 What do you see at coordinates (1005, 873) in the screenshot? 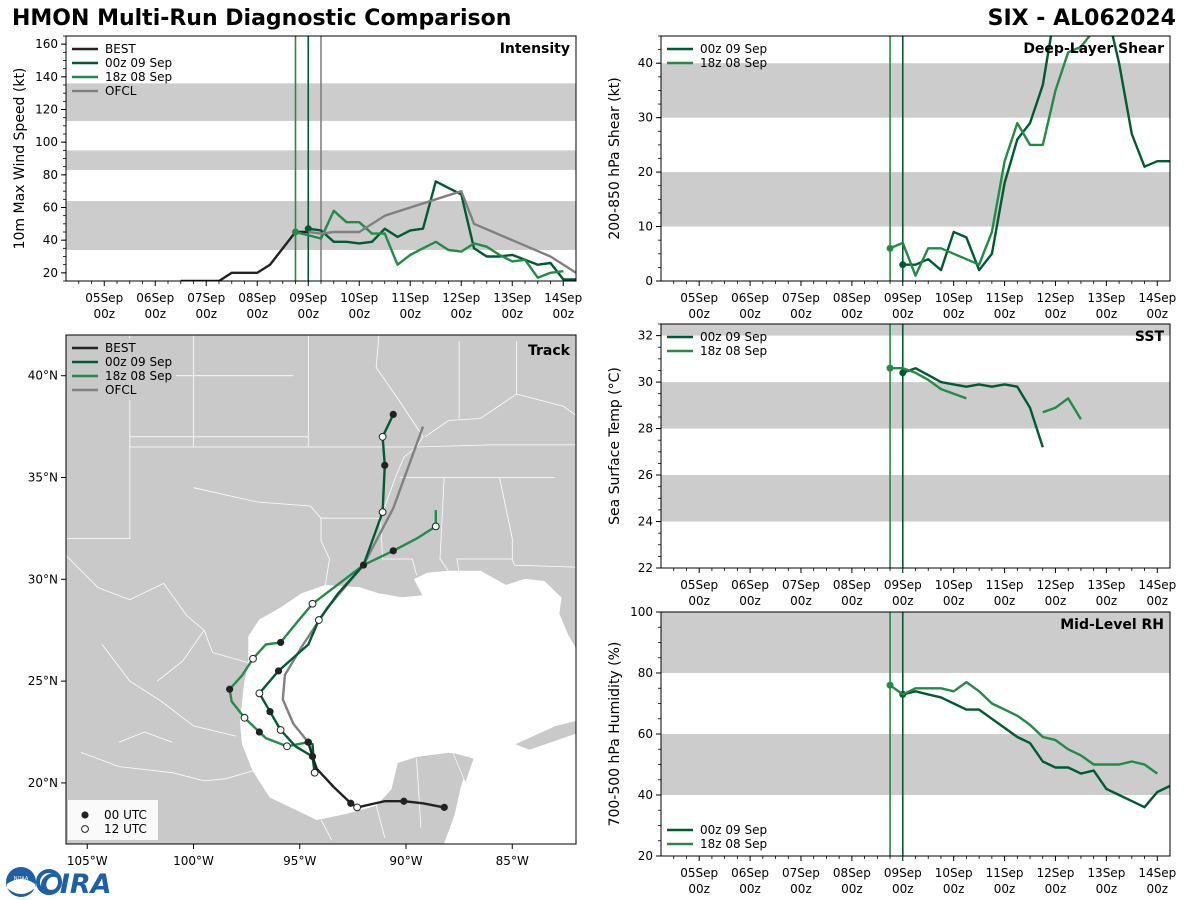
I see `rh-xtick-day: 11Sep` at bounding box center [1005, 873].